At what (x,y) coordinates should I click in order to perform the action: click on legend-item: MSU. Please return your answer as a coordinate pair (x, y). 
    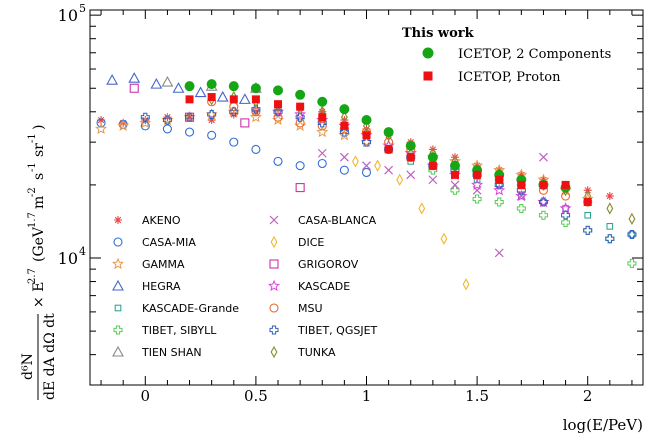
    Looking at the image, I should click on (296, 308).